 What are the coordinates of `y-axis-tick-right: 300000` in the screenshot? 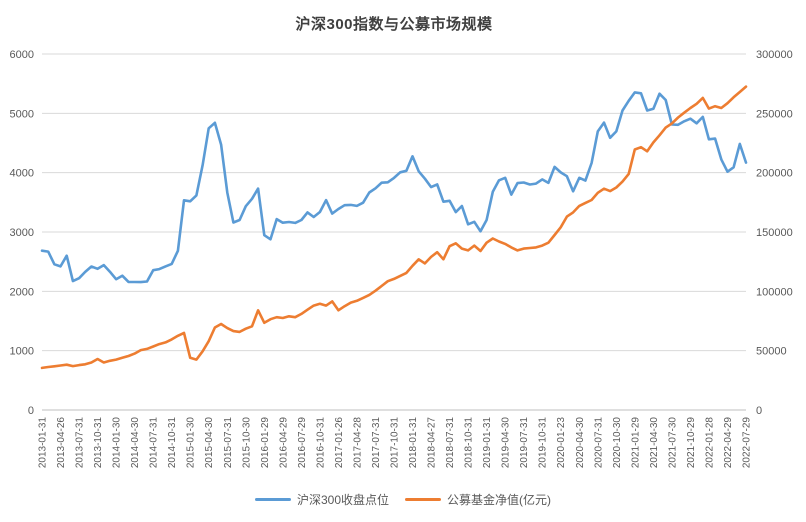 It's located at (774, 55).